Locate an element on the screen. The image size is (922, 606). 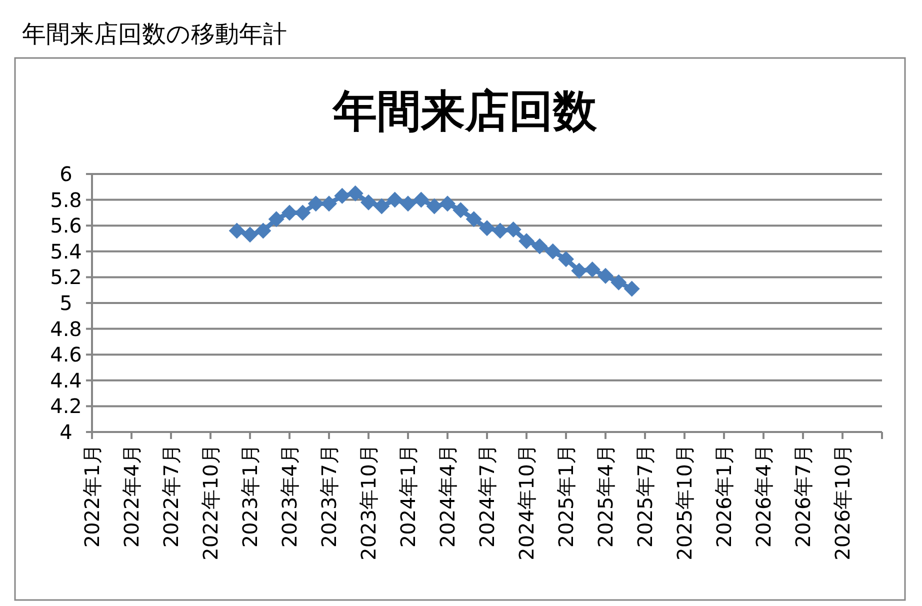
y-tick-label: 5.6 is located at coordinates (66, 226).